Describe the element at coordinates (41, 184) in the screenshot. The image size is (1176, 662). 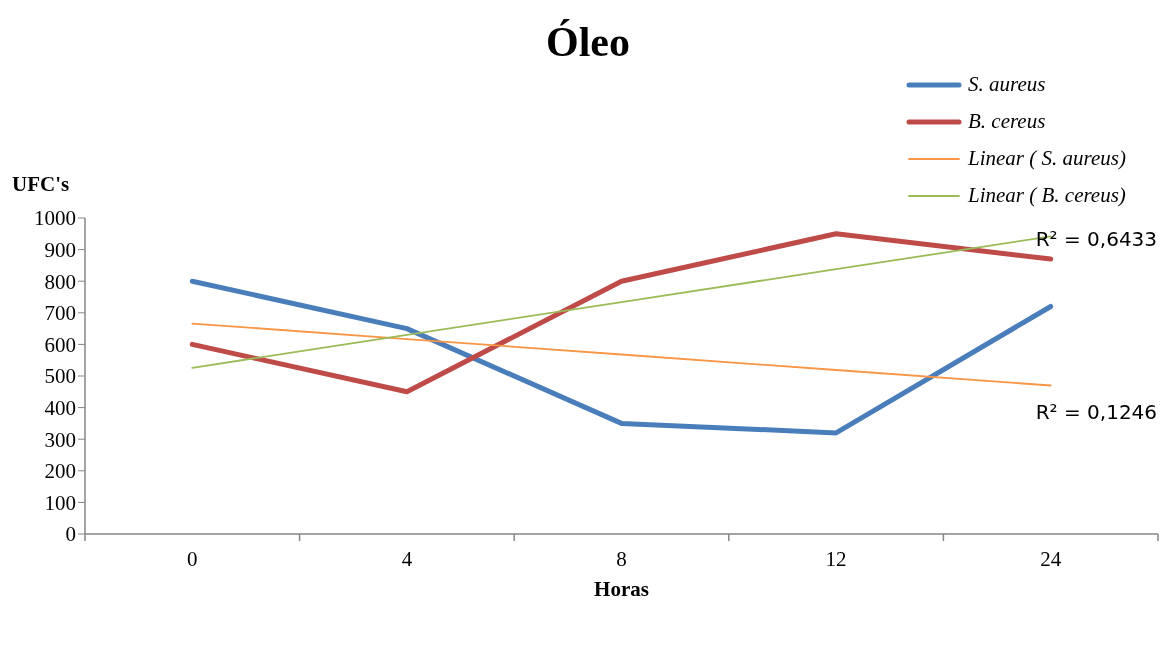
I see `y-axis-title: UFC's` at that location.